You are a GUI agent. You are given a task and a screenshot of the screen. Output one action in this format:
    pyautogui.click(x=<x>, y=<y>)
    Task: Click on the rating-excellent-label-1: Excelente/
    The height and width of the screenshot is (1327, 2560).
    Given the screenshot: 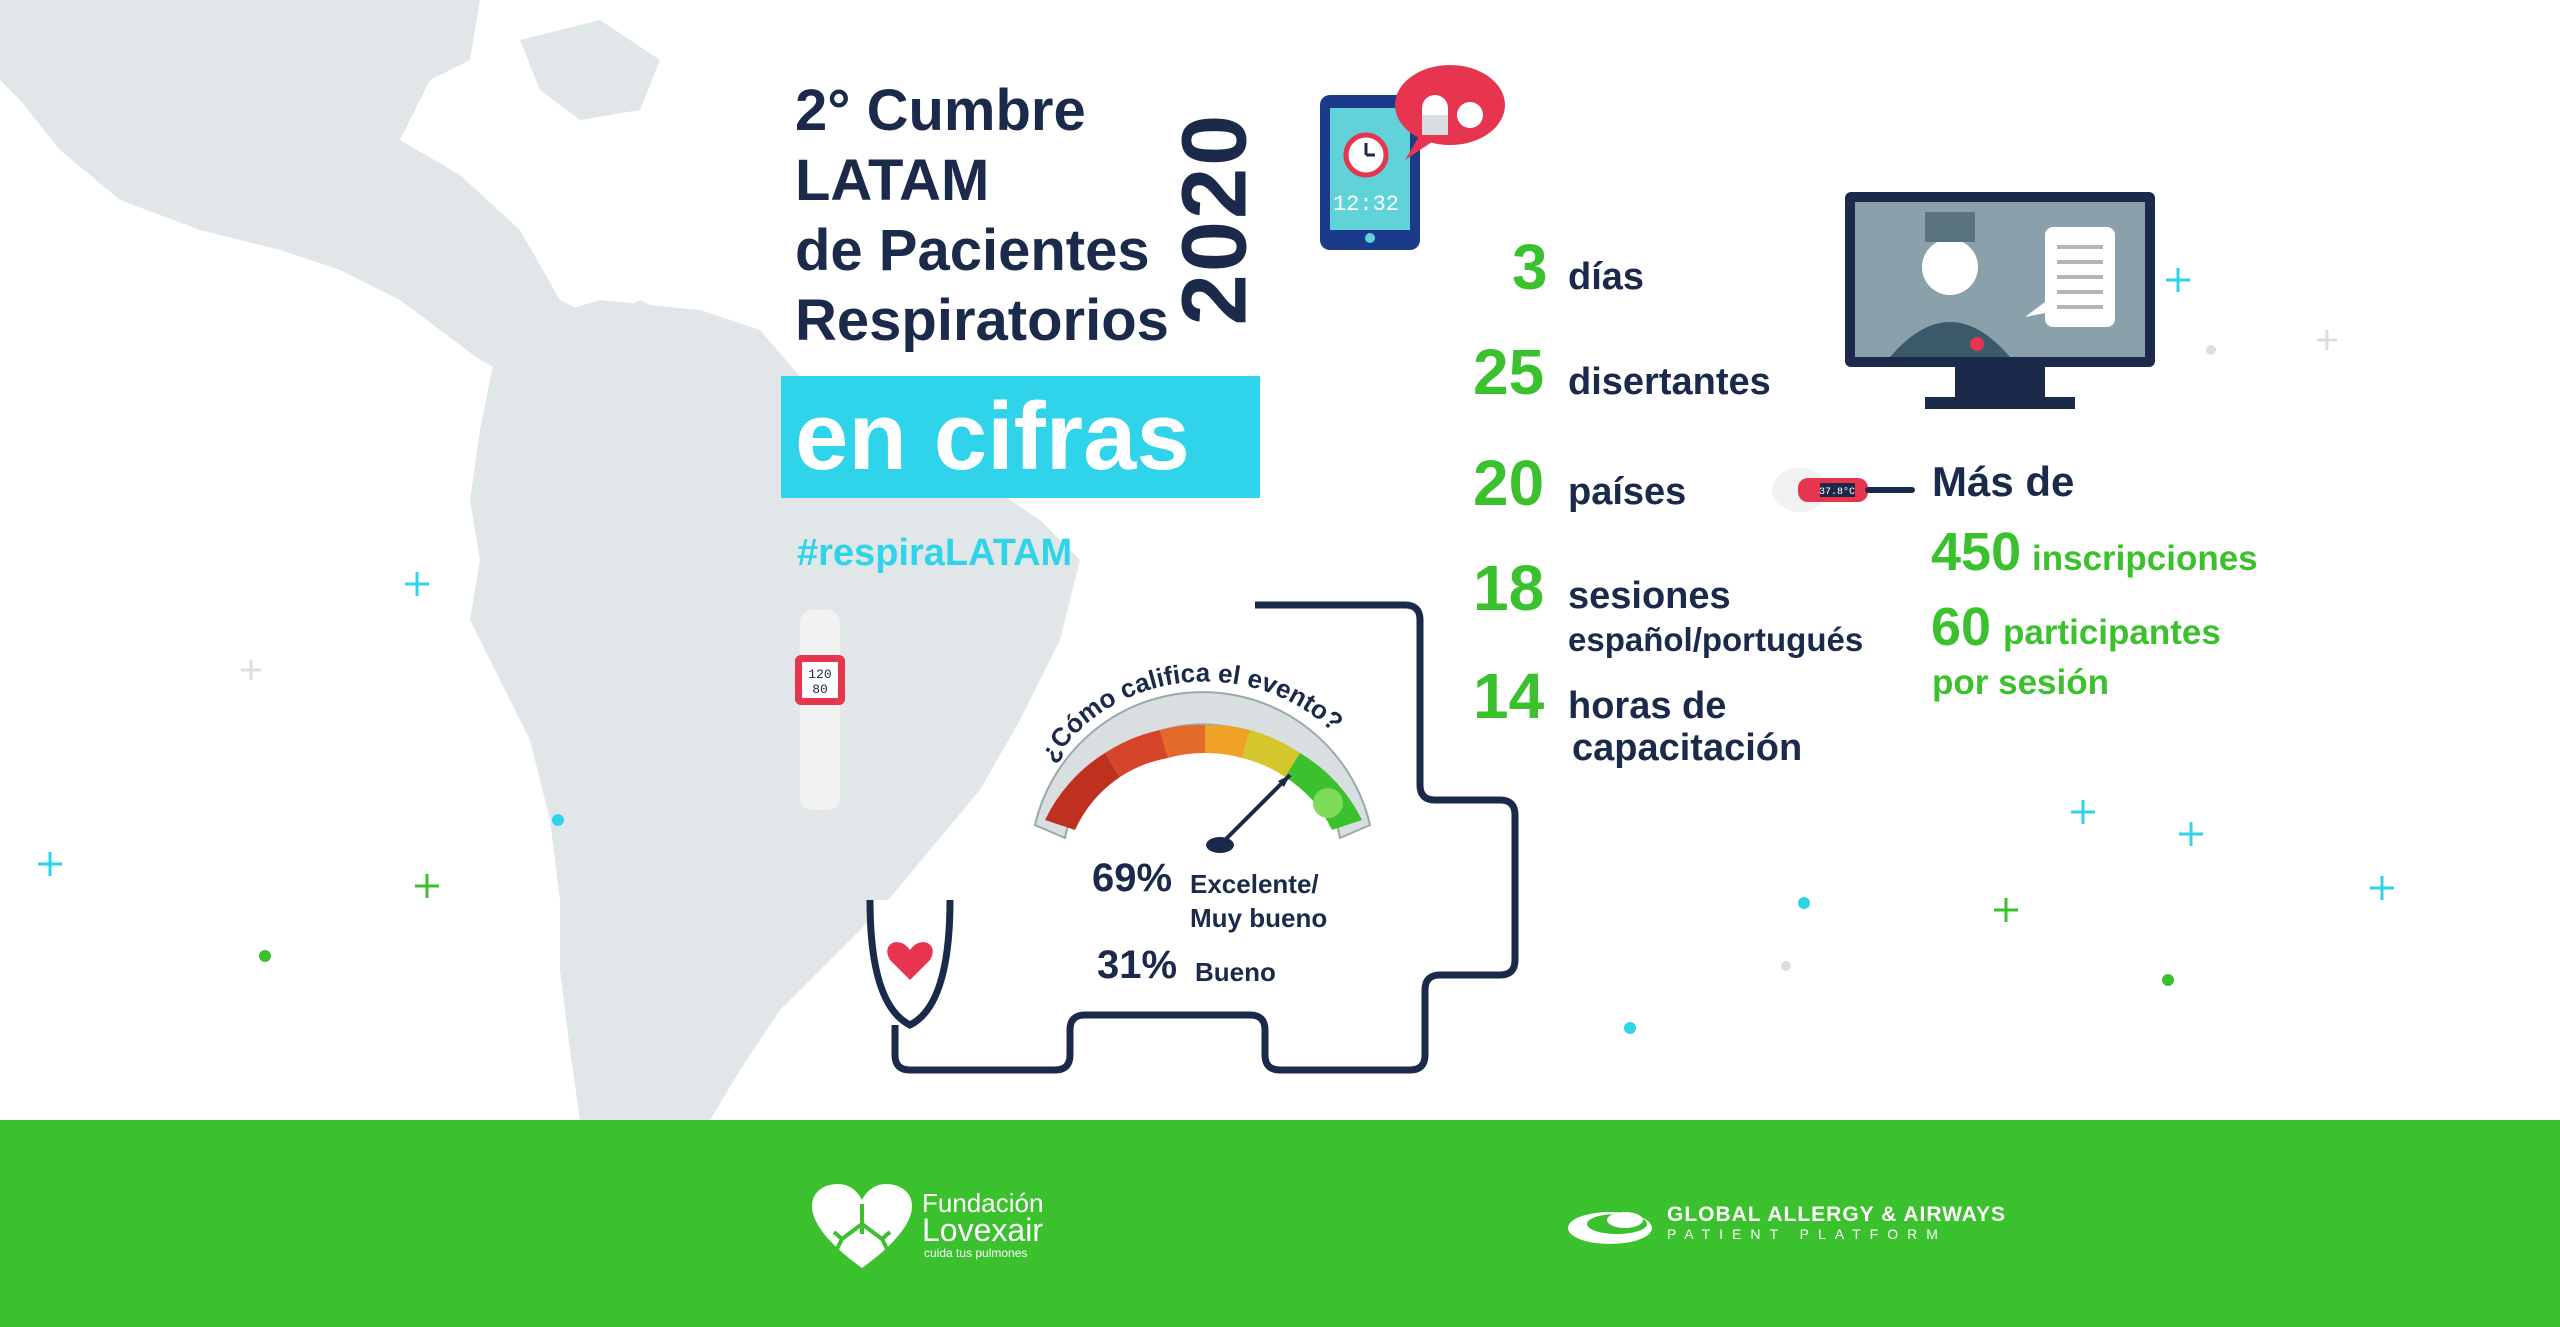 What is the action you would take?
    pyautogui.click(x=1254, y=884)
    